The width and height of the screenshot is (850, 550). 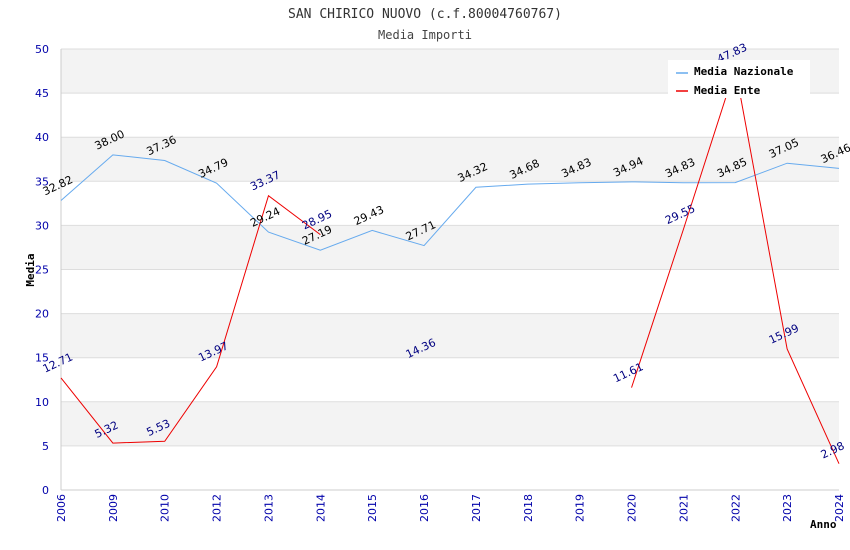 I want to click on legend: Media Nazionale Media Ente, so click(x=739, y=79).